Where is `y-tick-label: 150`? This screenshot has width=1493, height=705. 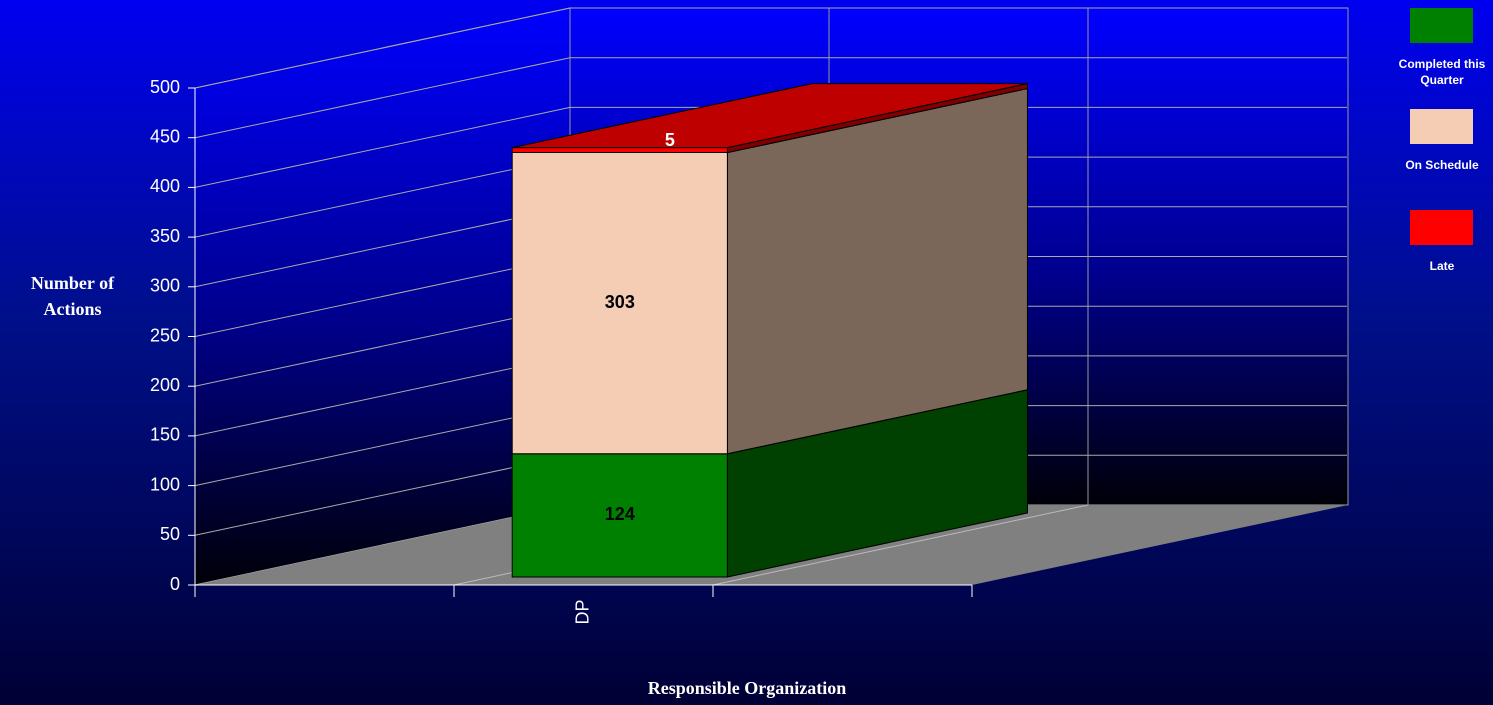 y-tick-label: 150 is located at coordinates (165, 435).